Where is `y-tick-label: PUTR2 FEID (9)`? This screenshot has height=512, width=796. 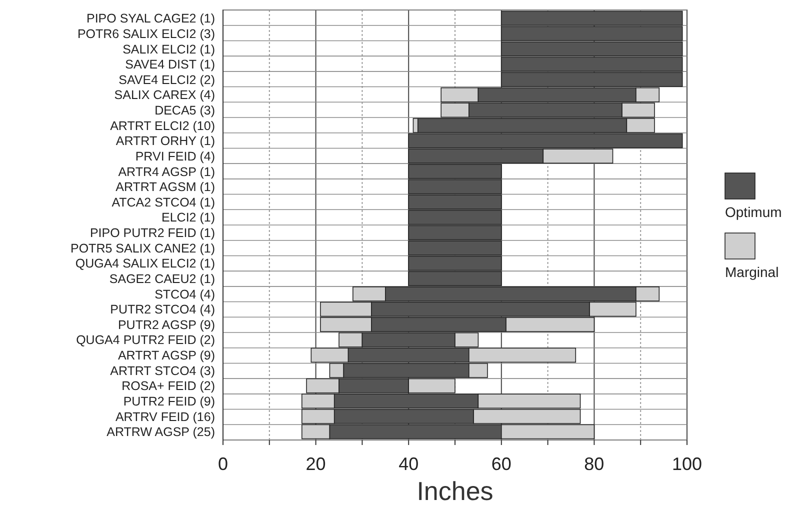
y-tick-label: PUTR2 FEID (9) is located at coordinates (169, 401).